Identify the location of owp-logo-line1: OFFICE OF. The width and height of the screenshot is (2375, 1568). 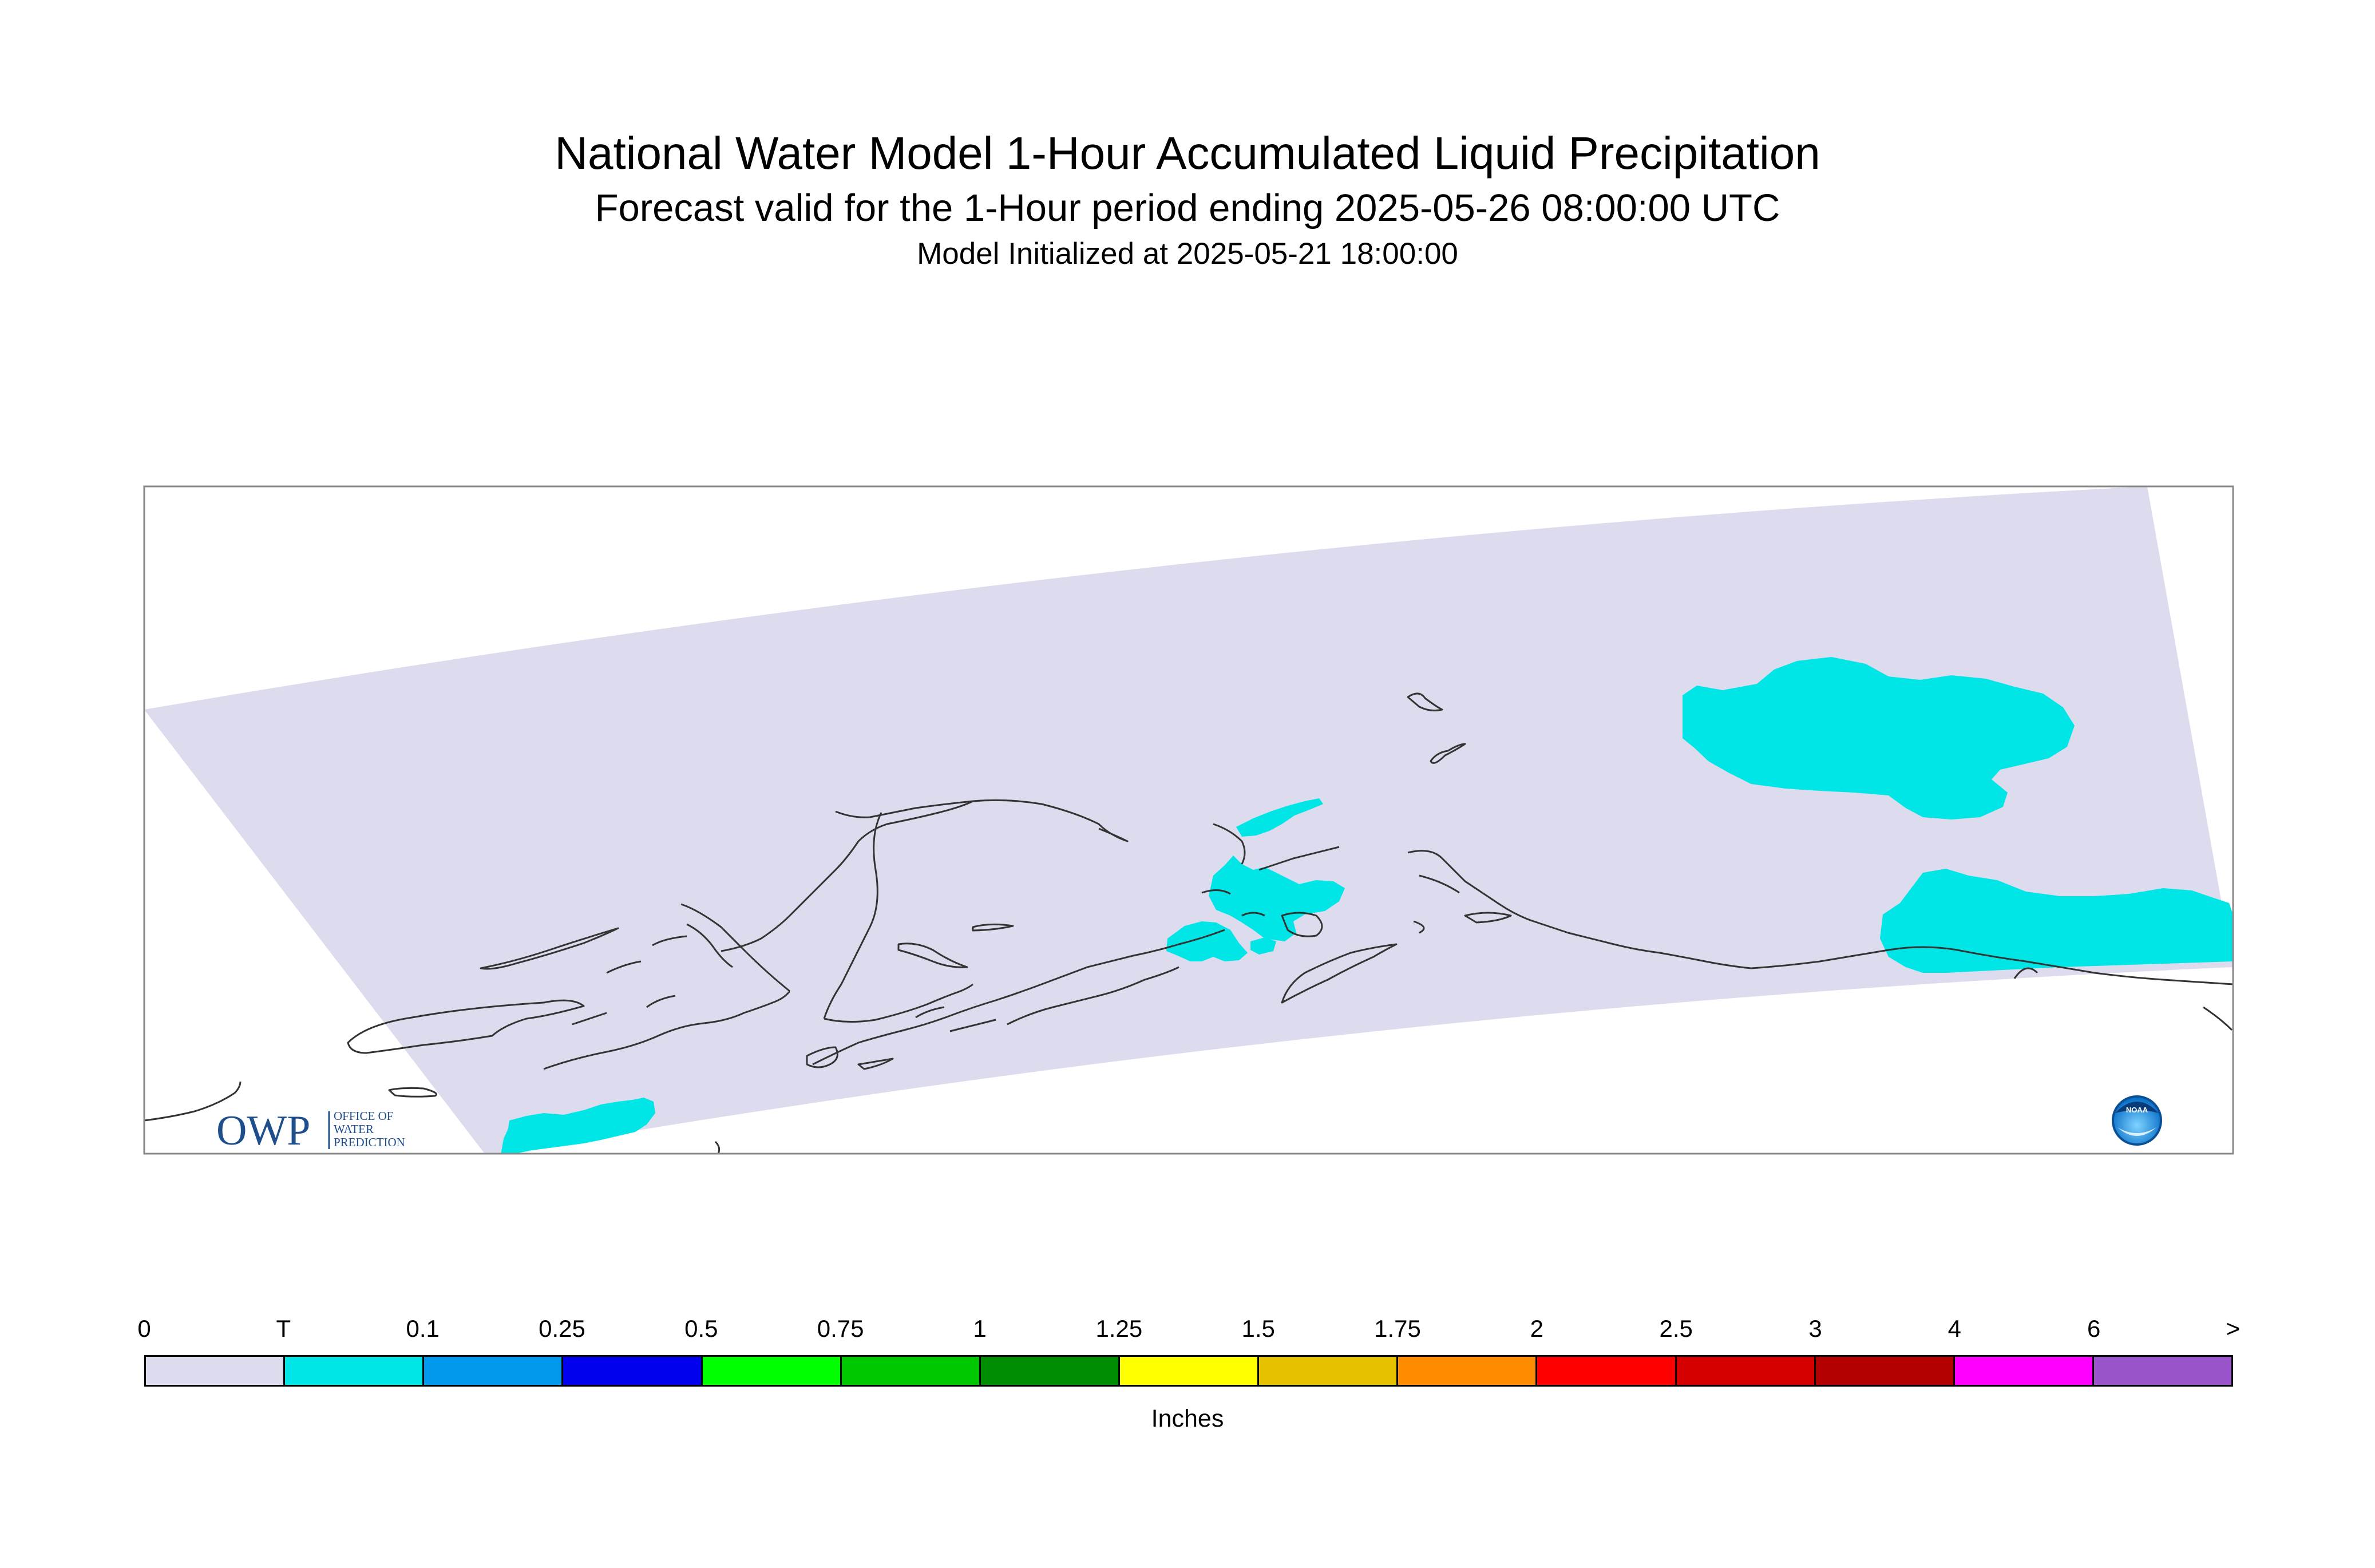
(364, 1116).